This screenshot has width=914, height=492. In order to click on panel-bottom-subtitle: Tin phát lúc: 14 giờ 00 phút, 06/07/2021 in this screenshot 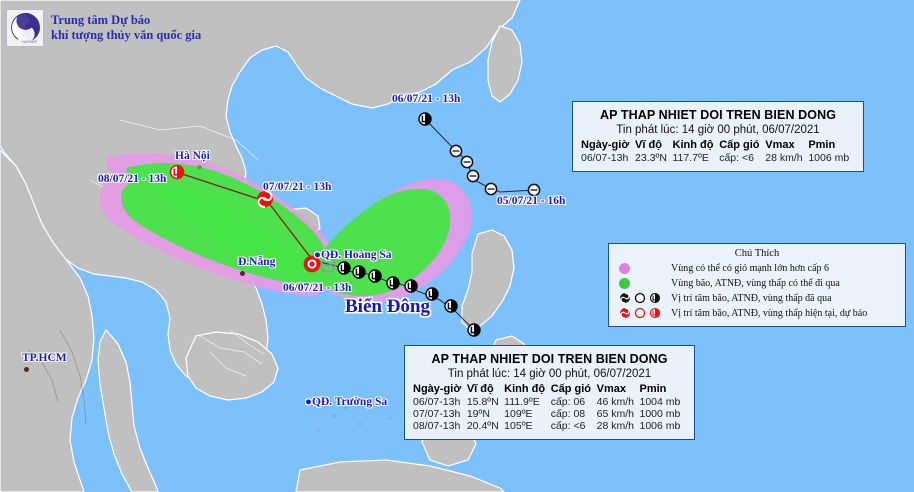, I will do `click(549, 374)`.